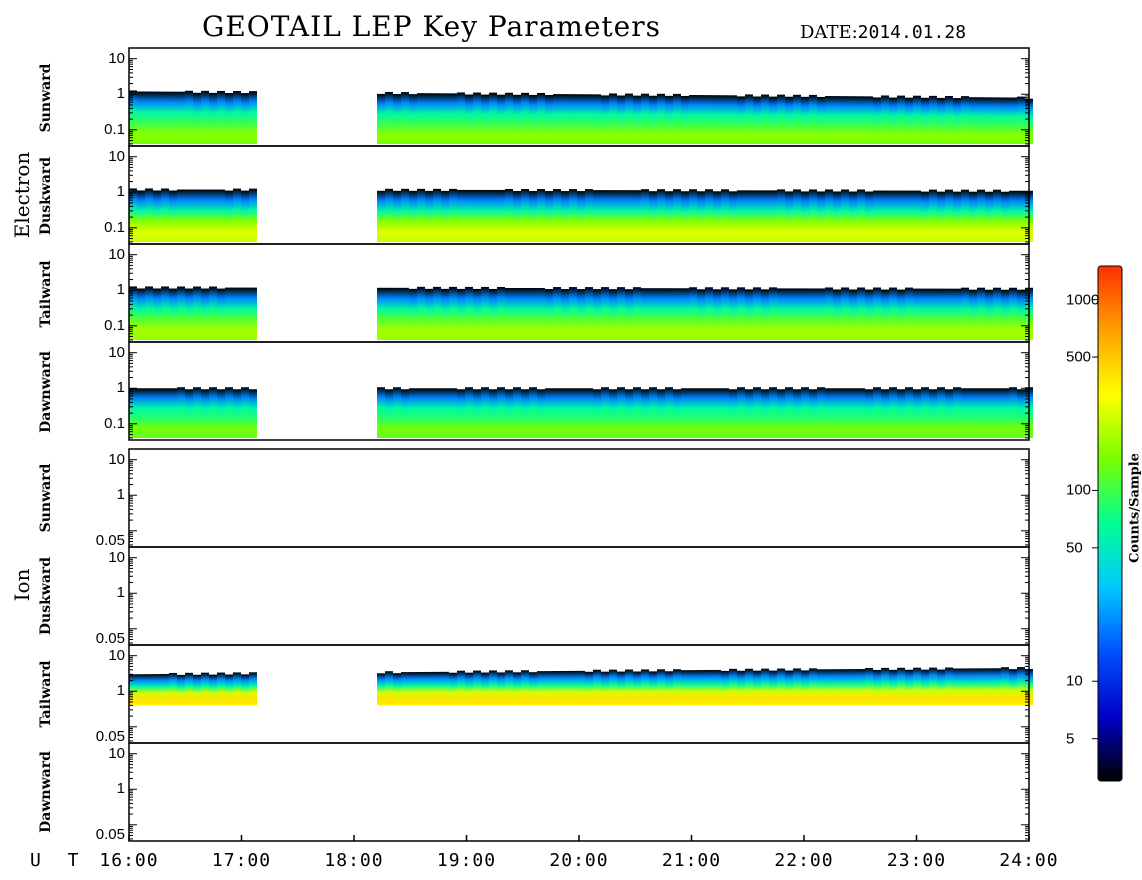 The width and height of the screenshot is (1142, 880). I want to click on panel-frame, so click(579, 792).